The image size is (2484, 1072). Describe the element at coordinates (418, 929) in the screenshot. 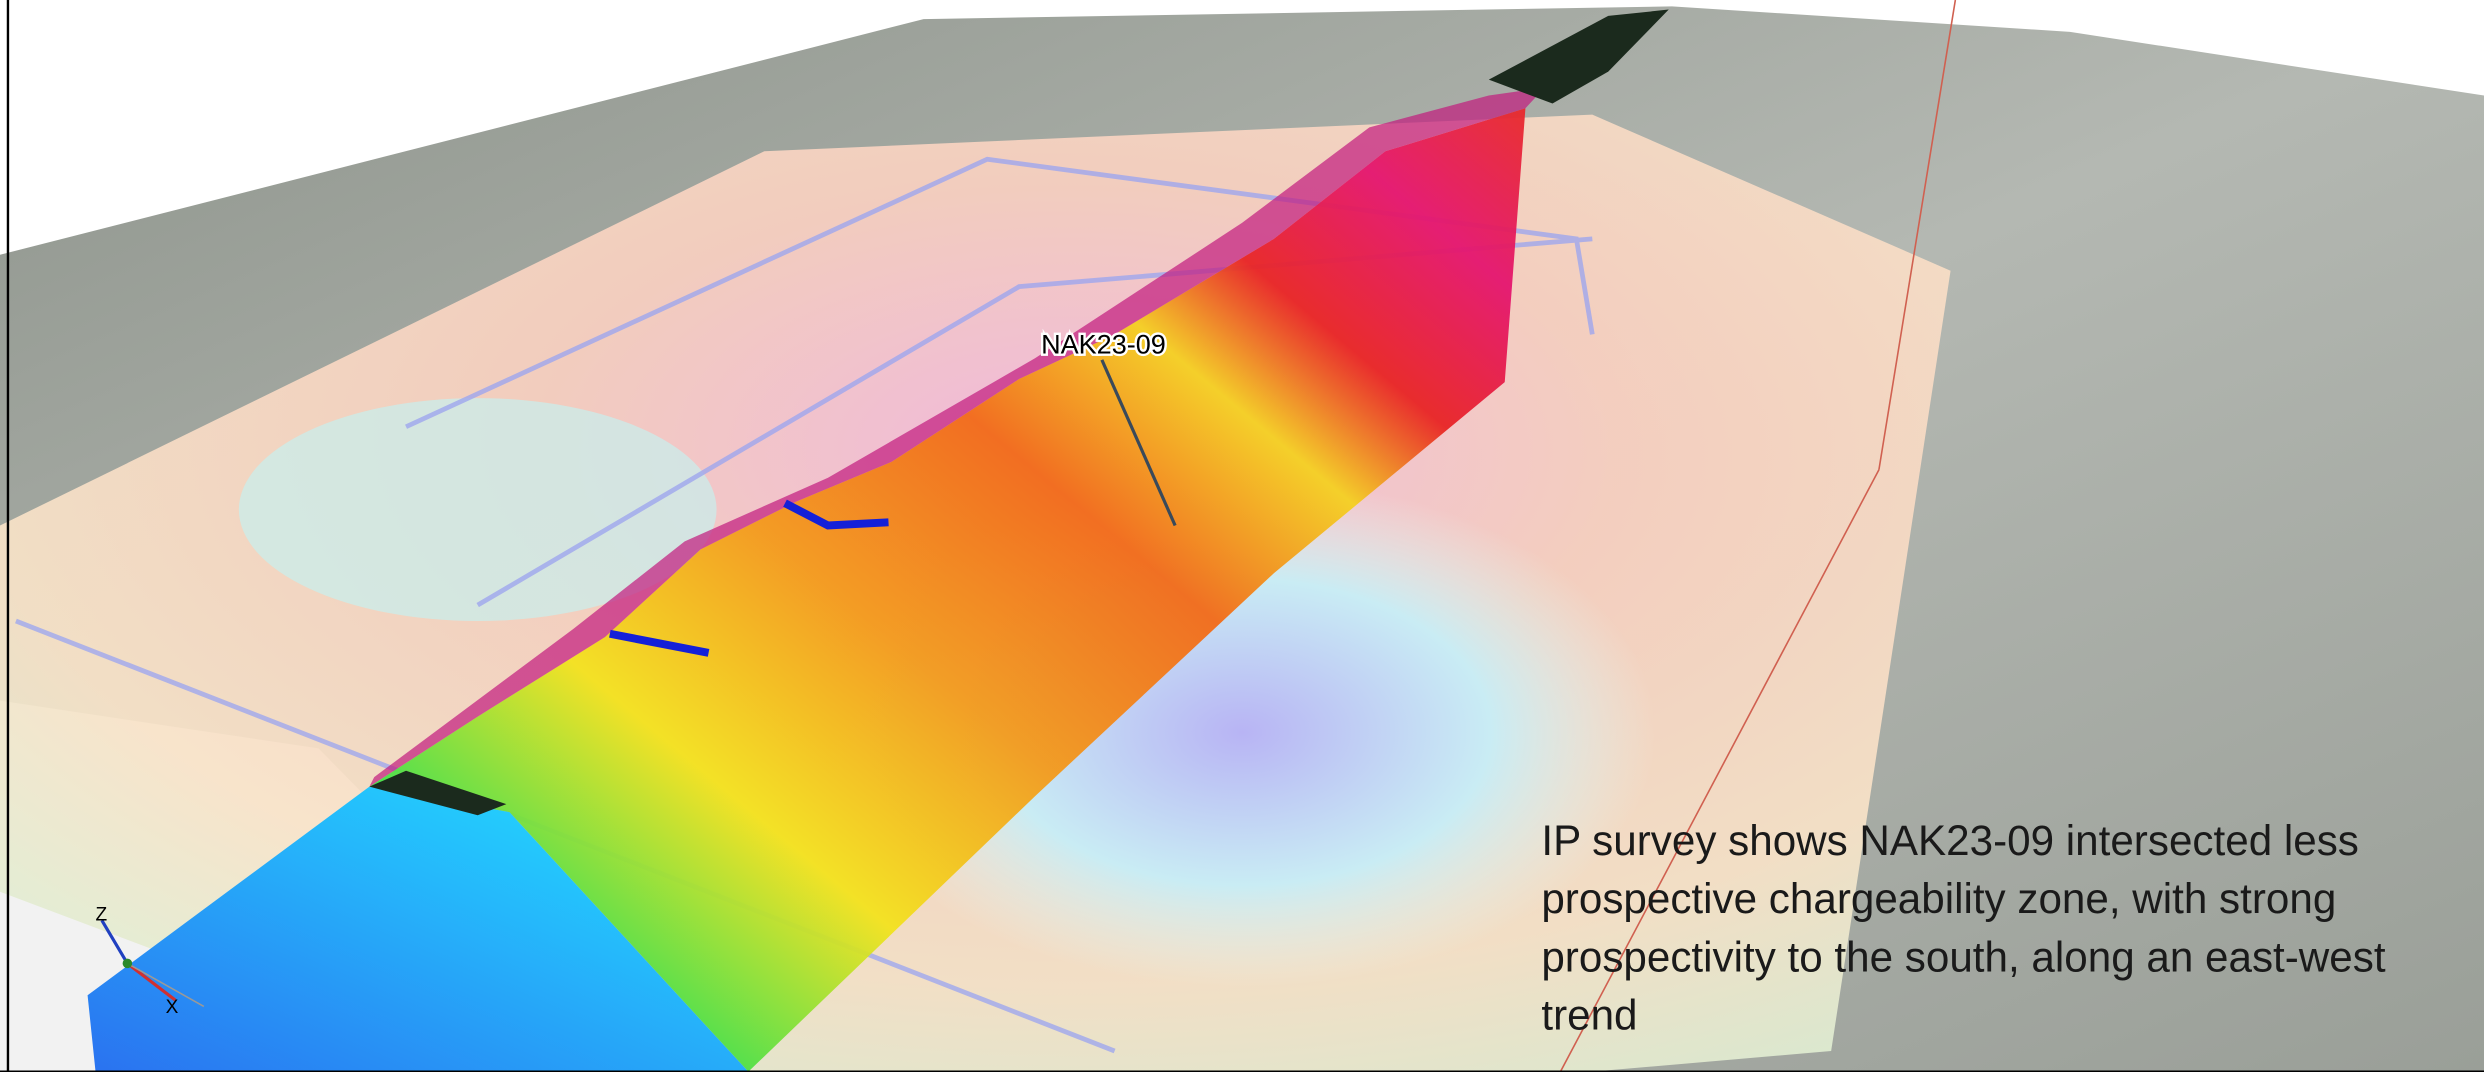

I see `section-lower` at that location.